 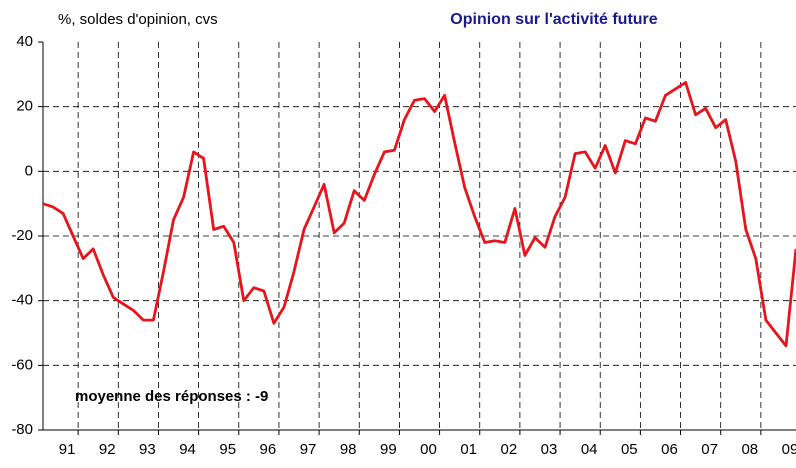 I want to click on y-tick-label: -60, so click(x=22, y=364).